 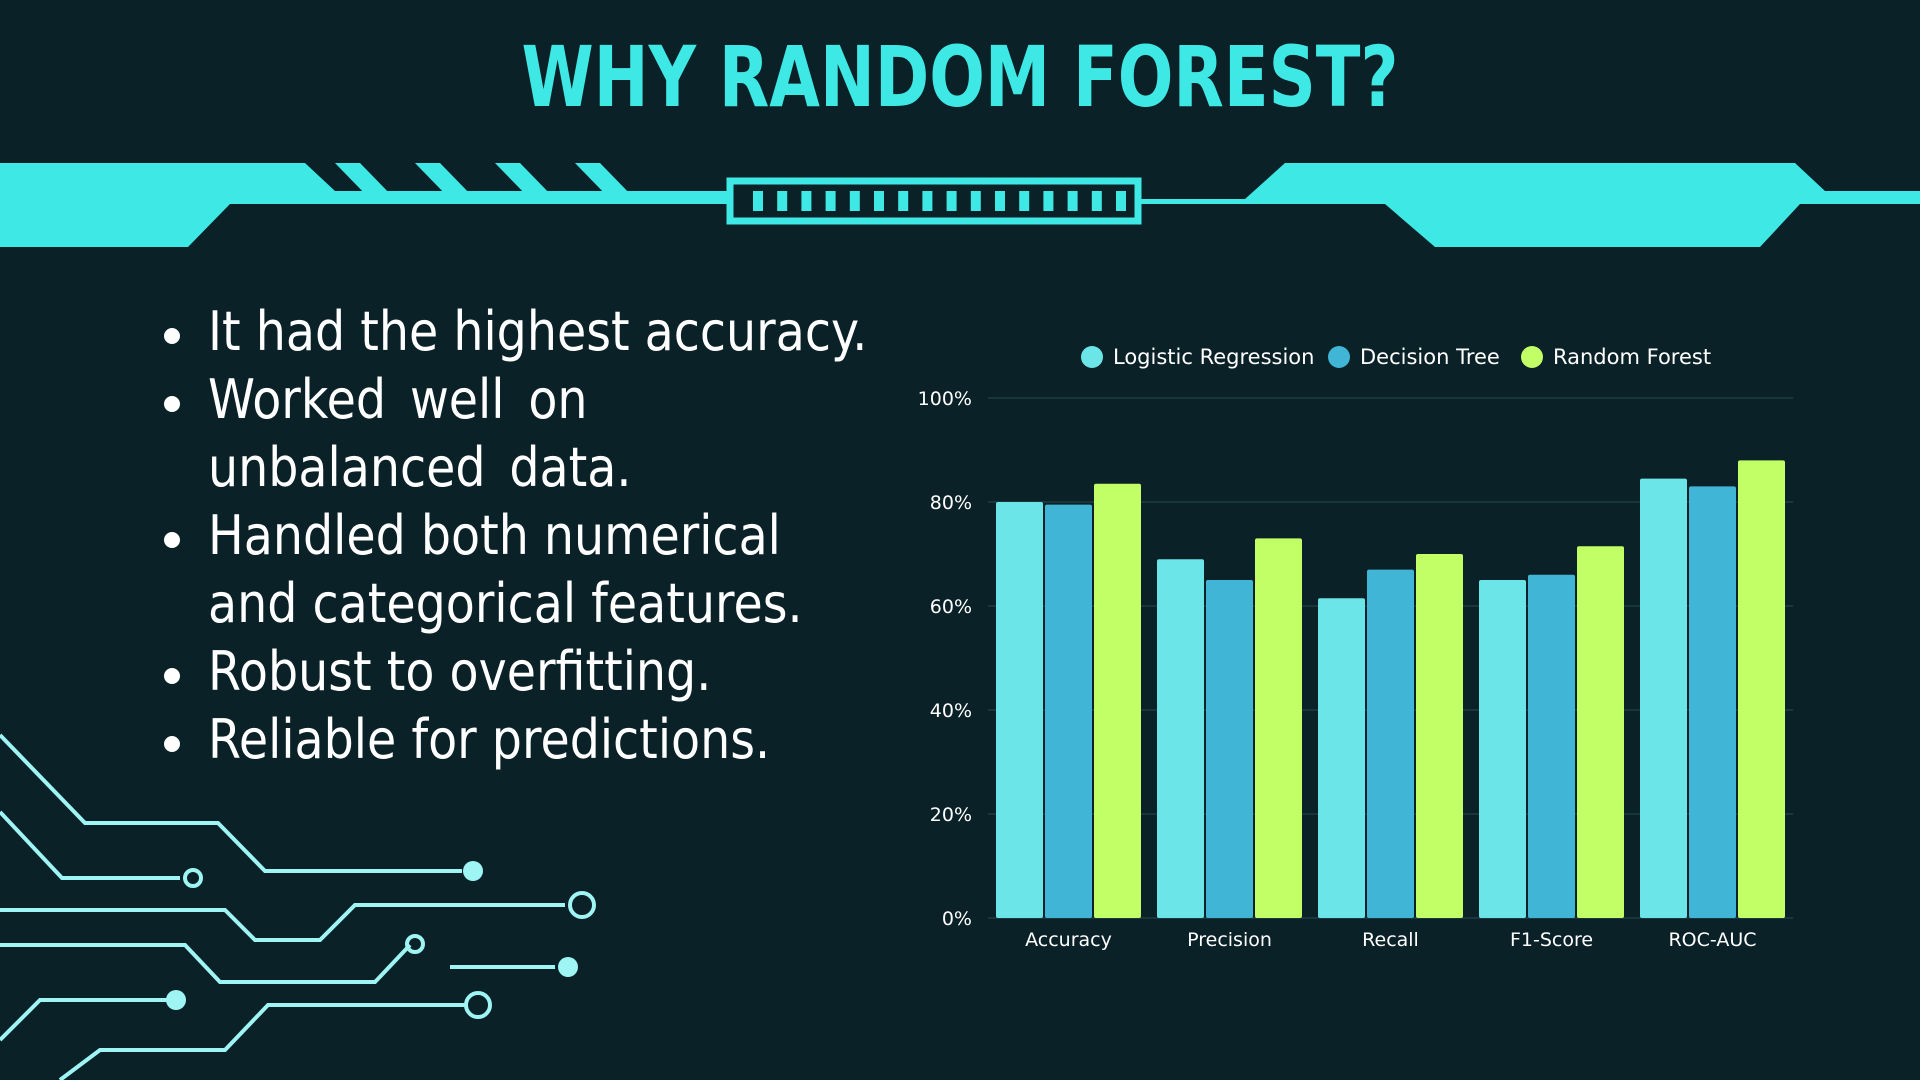 What do you see at coordinates (298, 906) in the screenshot?
I see `circuit-decoration` at bounding box center [298, 906].